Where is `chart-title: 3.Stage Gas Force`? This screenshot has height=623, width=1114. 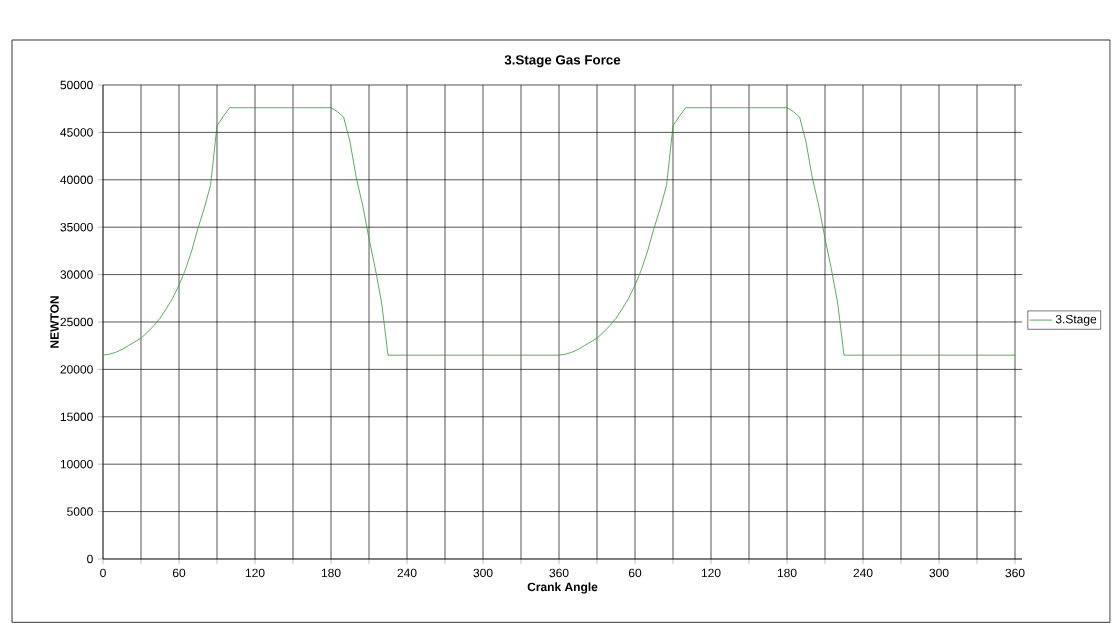
chart-title: 3.Stage Gas Force is located at coordinates (562, 61).